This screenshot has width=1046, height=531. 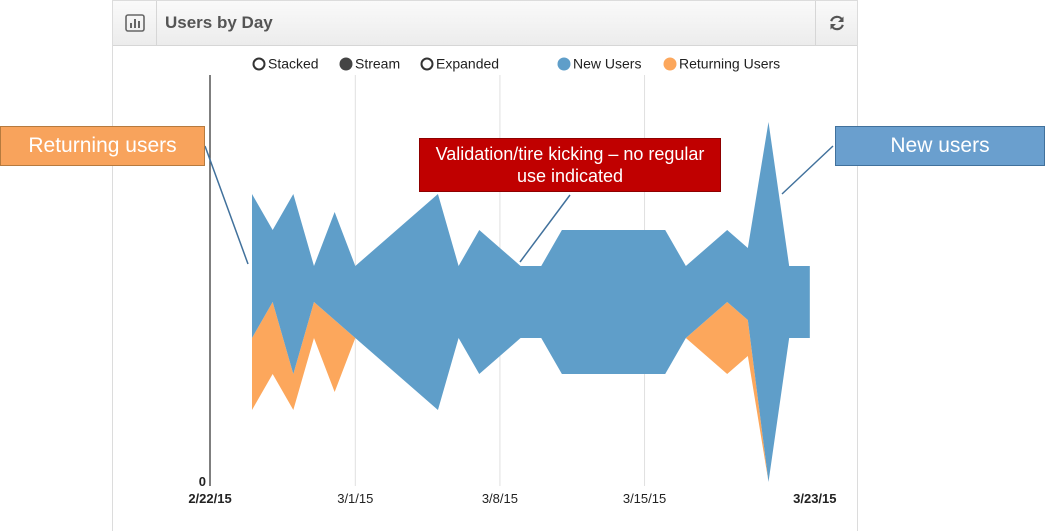 I want to click on bar-chart-icon, so click(x=134, y=23).